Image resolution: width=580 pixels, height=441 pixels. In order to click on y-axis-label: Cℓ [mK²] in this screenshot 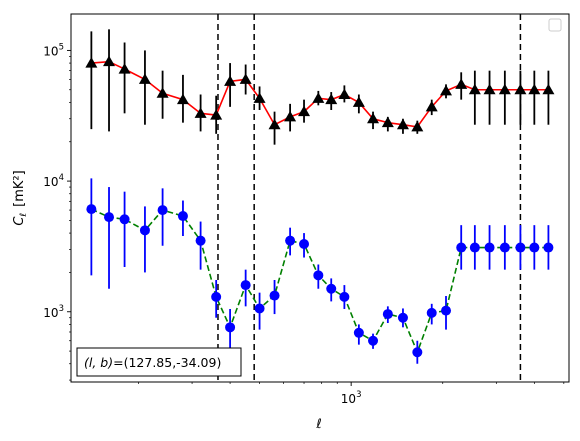, I will do `click(20, 197)`.